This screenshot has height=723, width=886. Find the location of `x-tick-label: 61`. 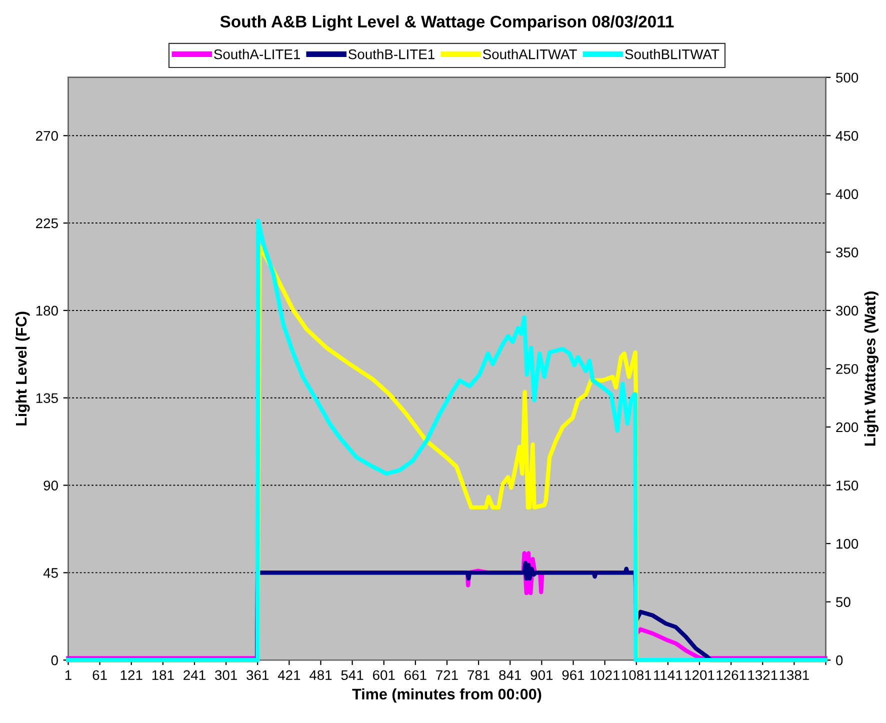

x-tick-label: 61 is located at coordinates (99, 675).